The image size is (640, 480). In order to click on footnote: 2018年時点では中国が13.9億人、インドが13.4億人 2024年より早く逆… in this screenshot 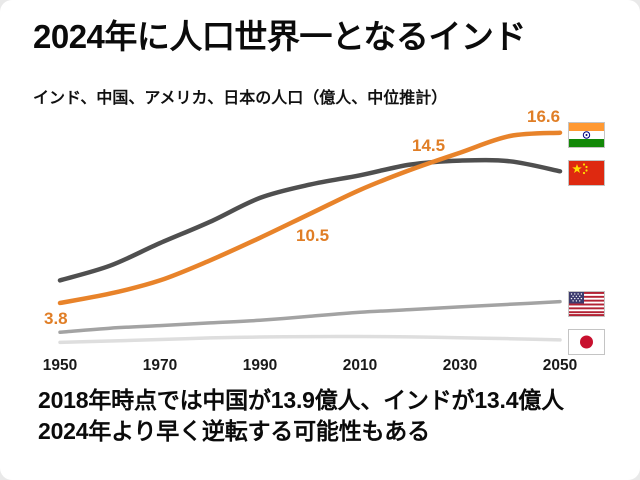, I will do `click(328, 416)`.